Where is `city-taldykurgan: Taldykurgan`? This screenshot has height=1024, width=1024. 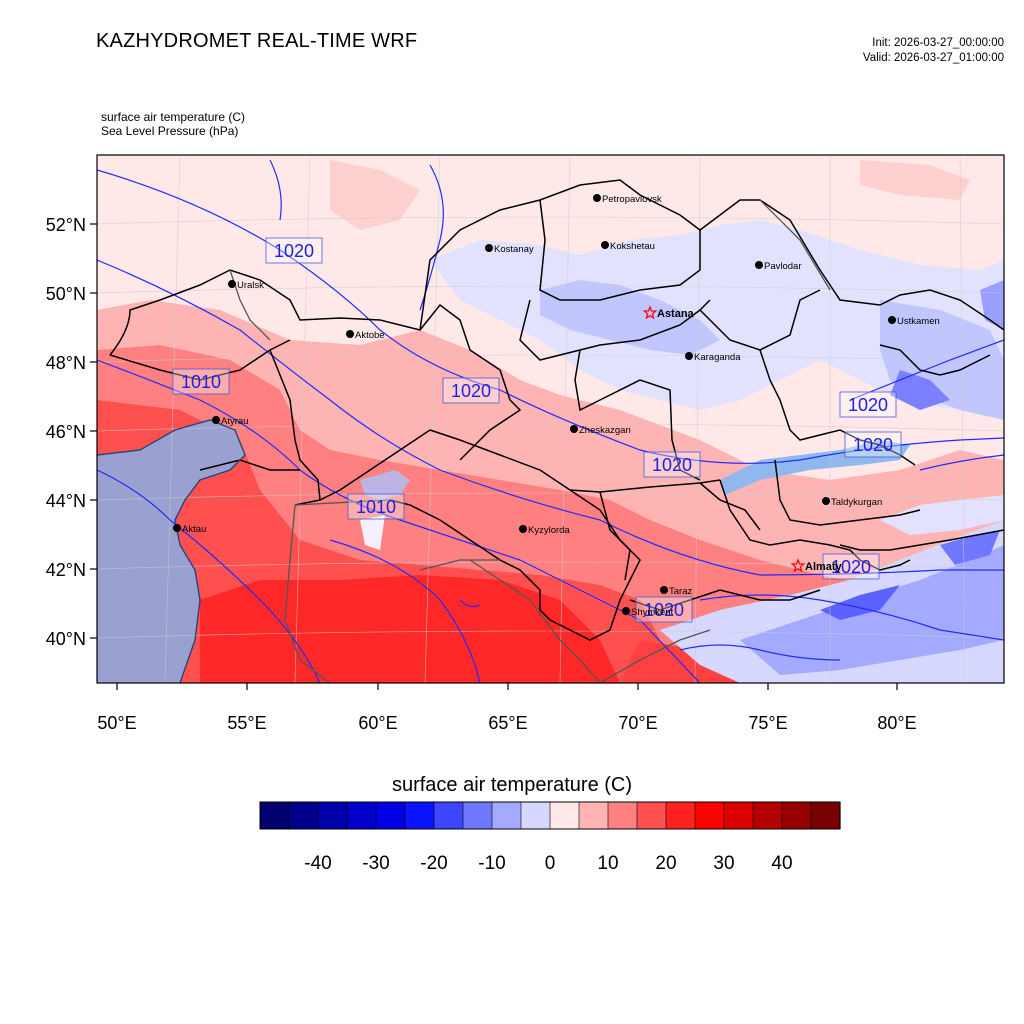
city-taldykurgan: Taldykurgan is located at coordinates (852, 502).